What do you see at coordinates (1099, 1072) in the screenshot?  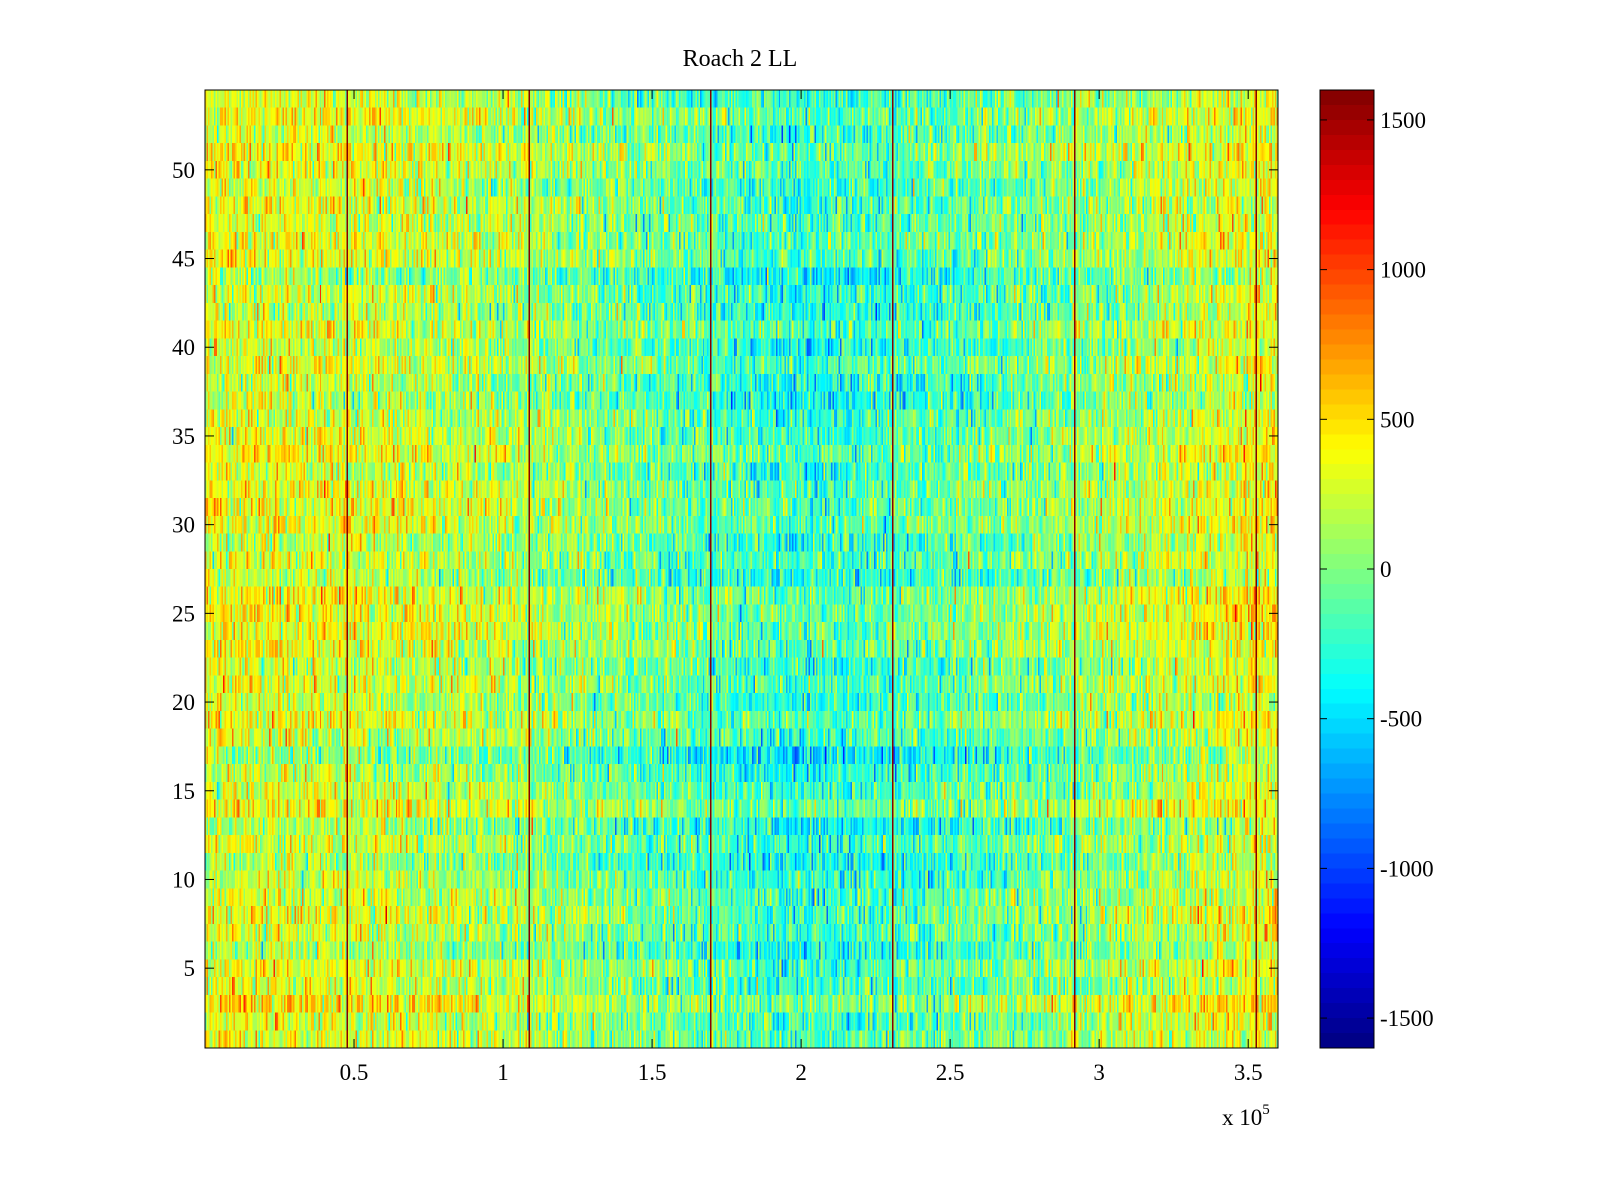 I see `x-tick-label: 3` at bounding box center [1099, 1072].